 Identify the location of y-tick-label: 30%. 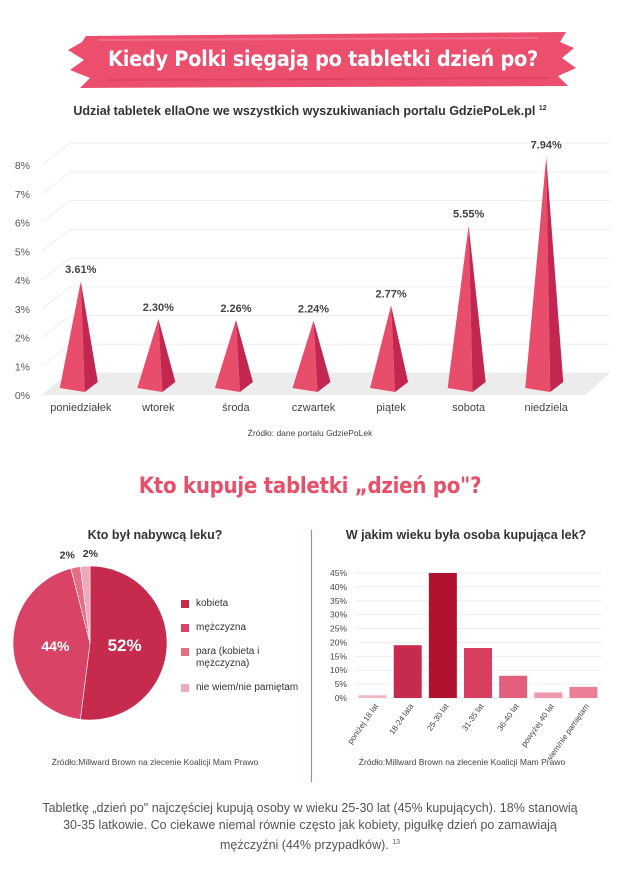
(338, 615).